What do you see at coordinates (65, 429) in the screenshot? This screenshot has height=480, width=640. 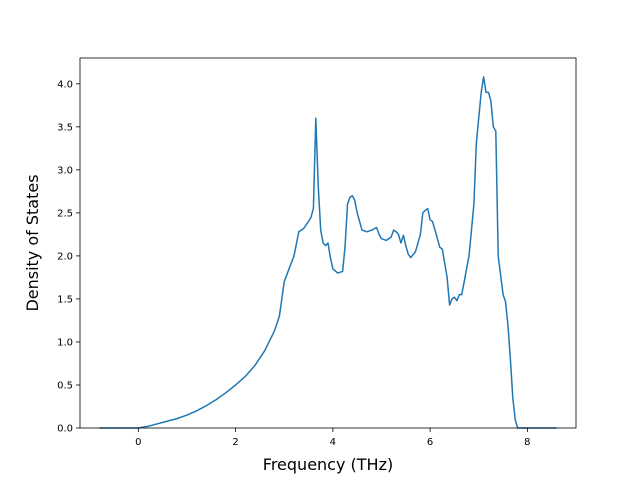 I see `y-tick-label: 0.0` at bounding box center [65, 429].